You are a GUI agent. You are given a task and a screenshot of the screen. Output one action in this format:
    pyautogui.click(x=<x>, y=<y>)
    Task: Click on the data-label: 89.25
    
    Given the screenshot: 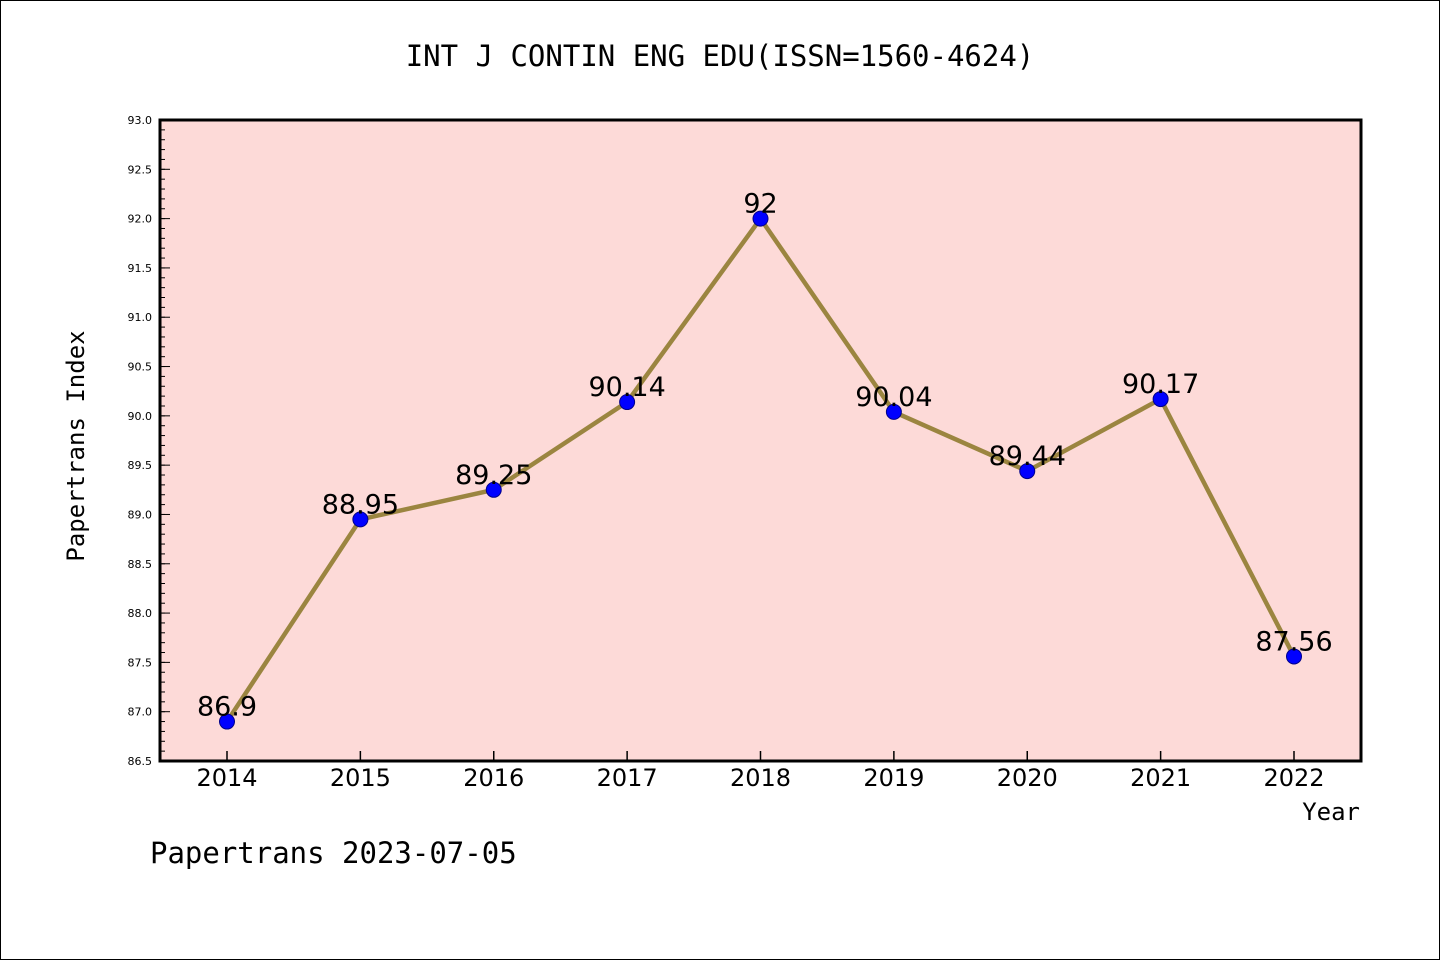 What is the action you would take?
    pyautogui.click(x=493, y=475)
    